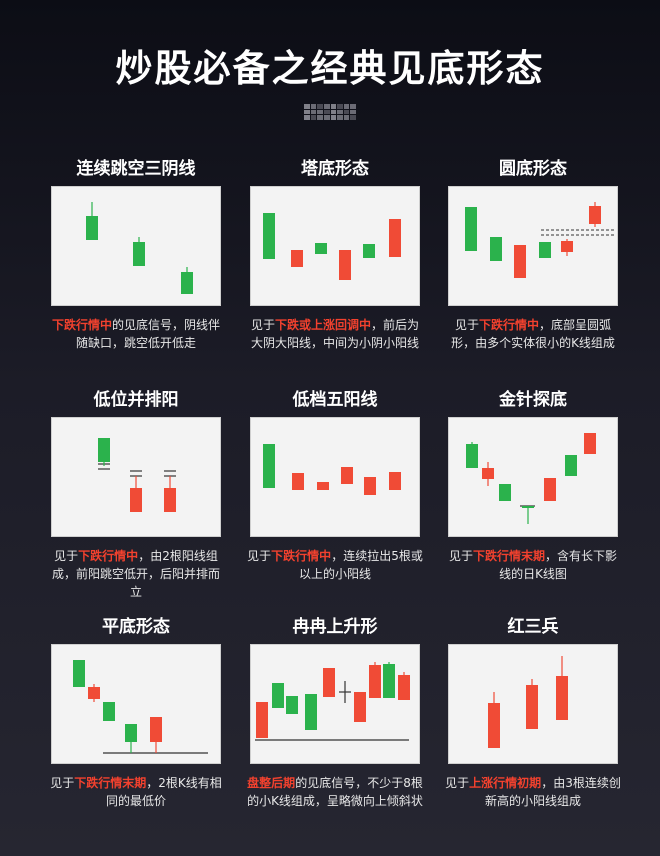  Describe the element at coordinates (148, 334) in the screenshot. I see `description-text: 的见底信号，阴线伴随缺口，跳空低开低走` at that location.